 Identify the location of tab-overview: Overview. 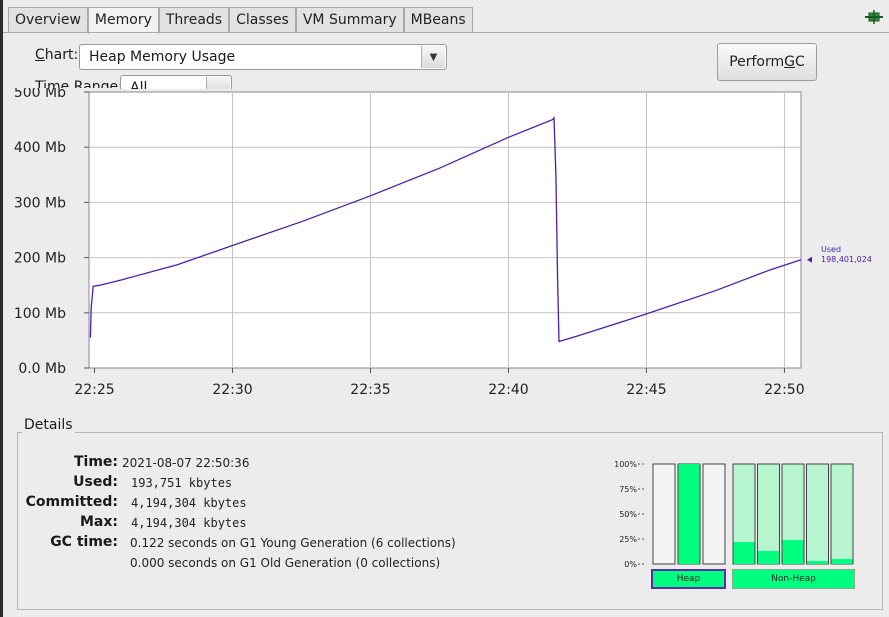
(48, 20).